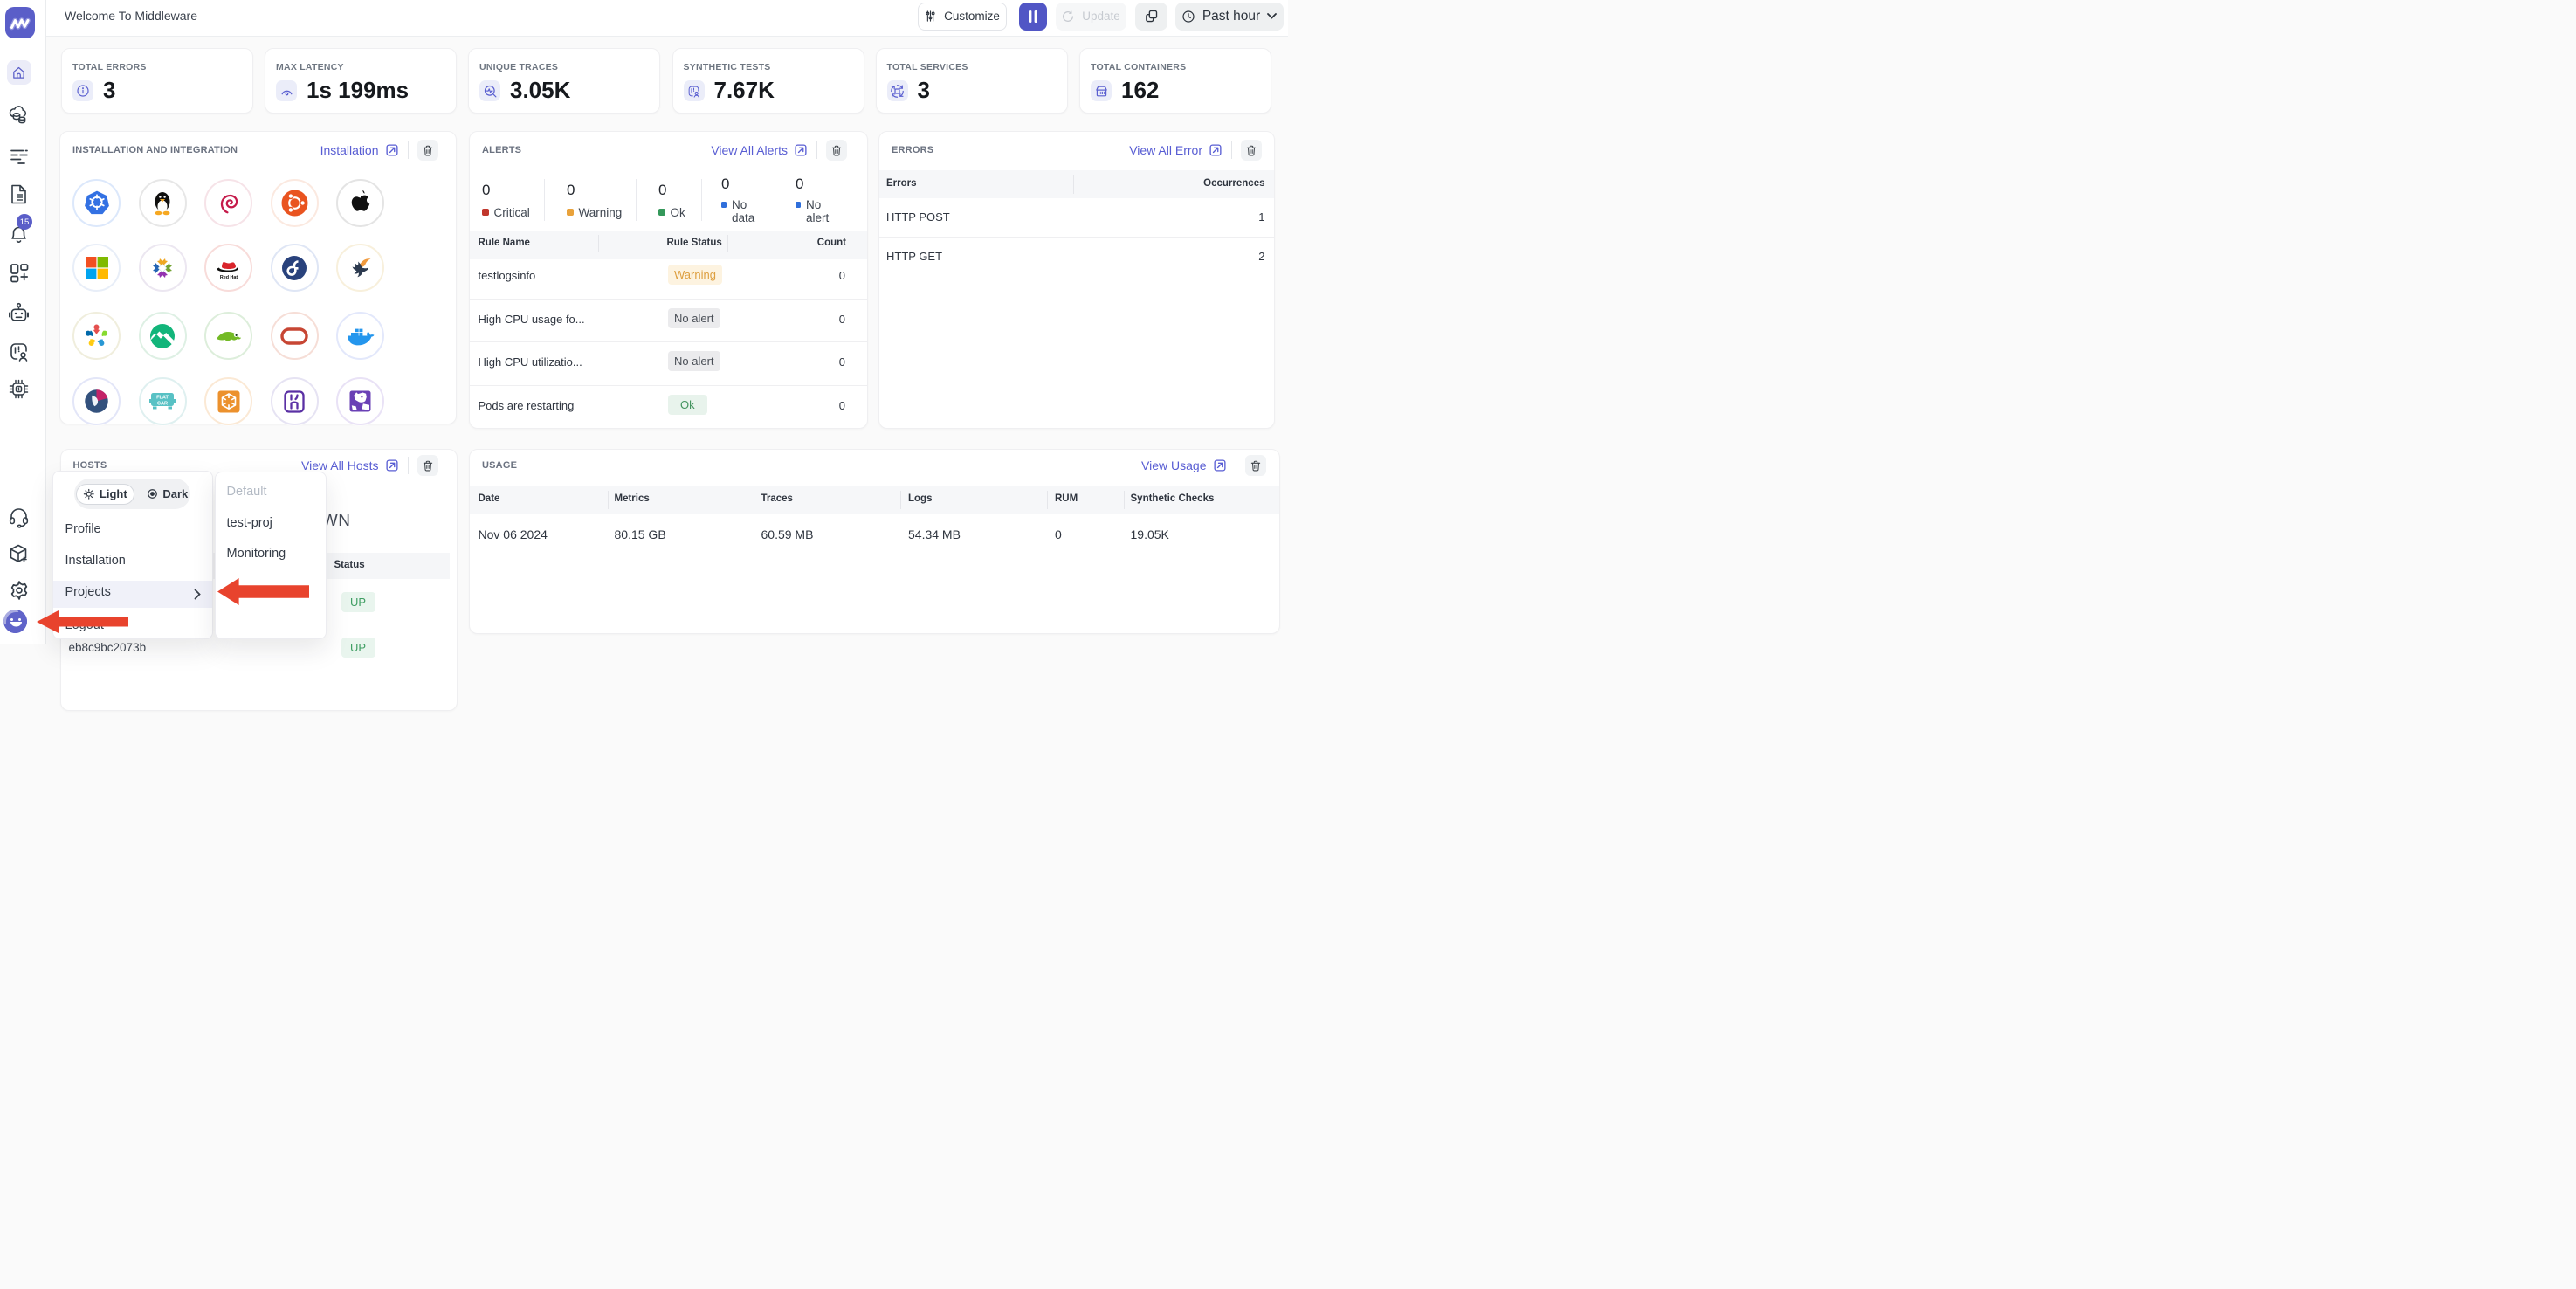  What do you see at coordinates (162, 403) in the screenshot?
I see `svg-text: CAR` at bounding box center [162, 403].